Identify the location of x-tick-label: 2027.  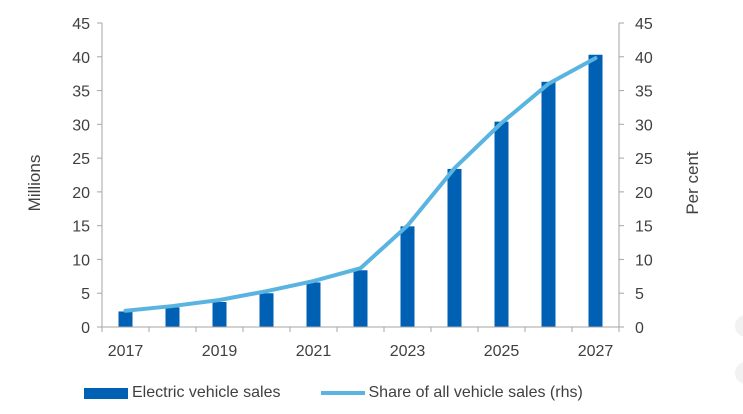
(596, 351).